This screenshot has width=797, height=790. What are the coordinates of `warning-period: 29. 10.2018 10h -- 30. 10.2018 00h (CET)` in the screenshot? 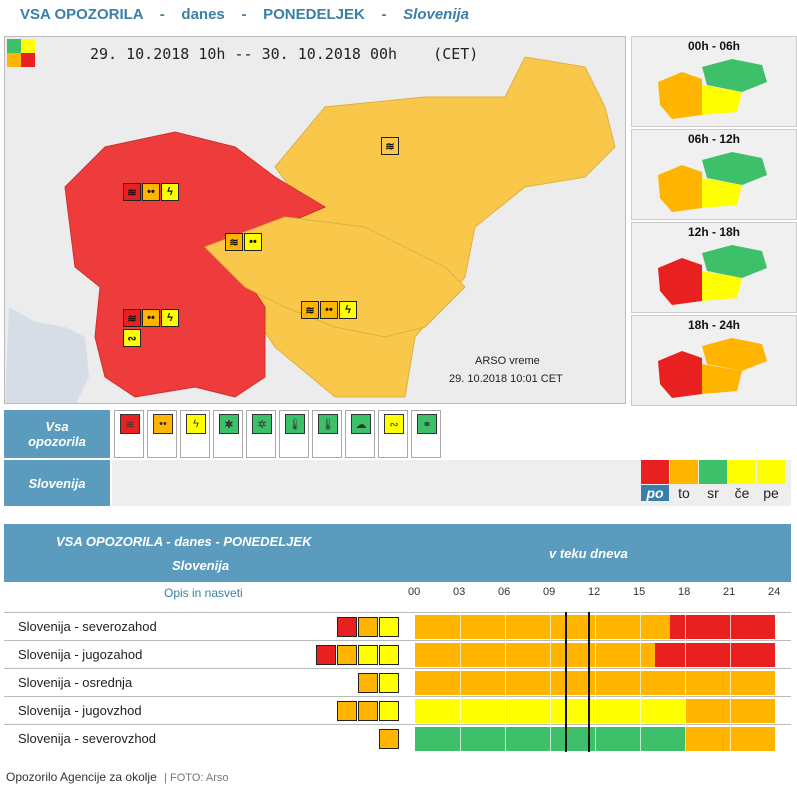 It's located at (284, 54).